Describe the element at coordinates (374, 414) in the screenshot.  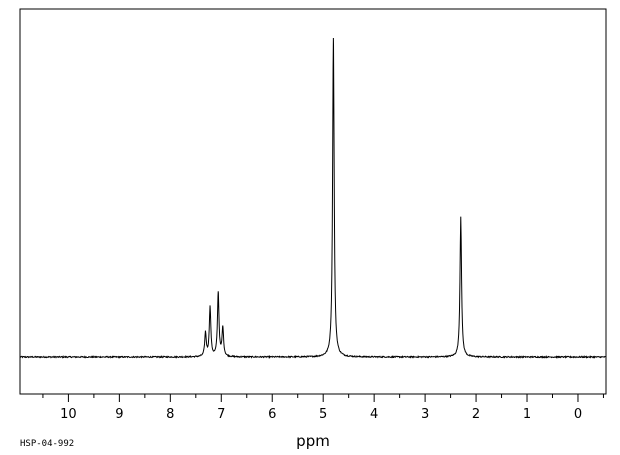
I see `x-tick-label: 4` at that location.